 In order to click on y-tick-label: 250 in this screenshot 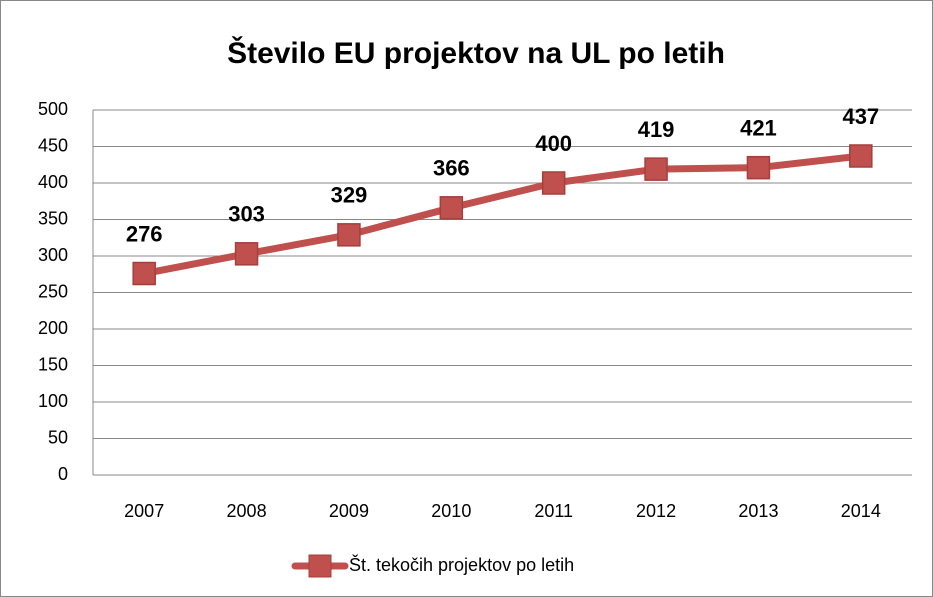, I will do `click(53, 291)`.